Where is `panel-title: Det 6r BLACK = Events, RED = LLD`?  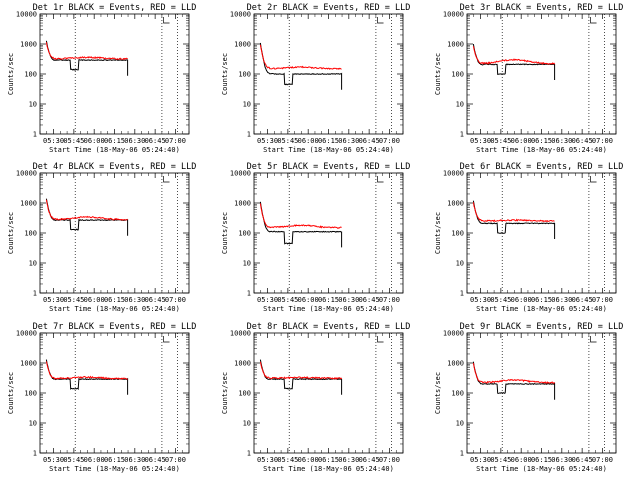
panel-title: Det 6r BLACK = Events, RED = LLD is located at coordinates (542, 167).